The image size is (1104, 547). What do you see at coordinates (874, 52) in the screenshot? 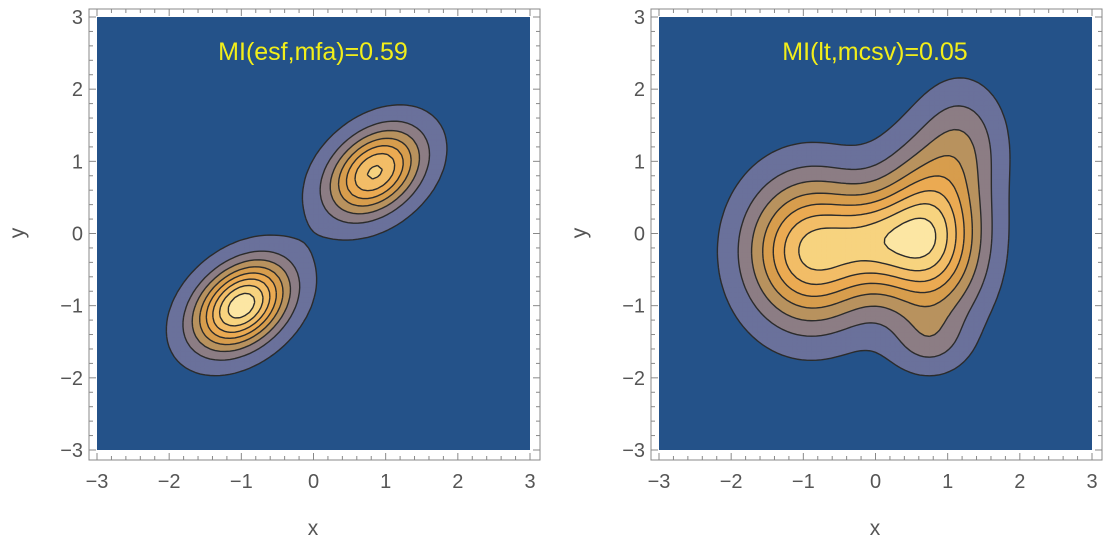
I see `panel-2-title: MI(lt,mcsv)=0.05` at bounding box center [874, 52].